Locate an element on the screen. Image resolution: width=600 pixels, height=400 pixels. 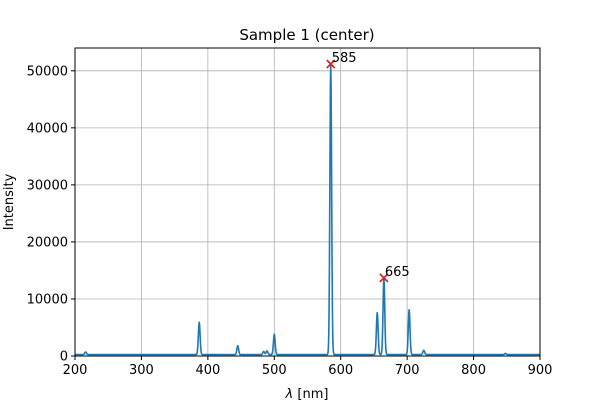
y-tick-label: 50000 is located at coordinates (47, 71).